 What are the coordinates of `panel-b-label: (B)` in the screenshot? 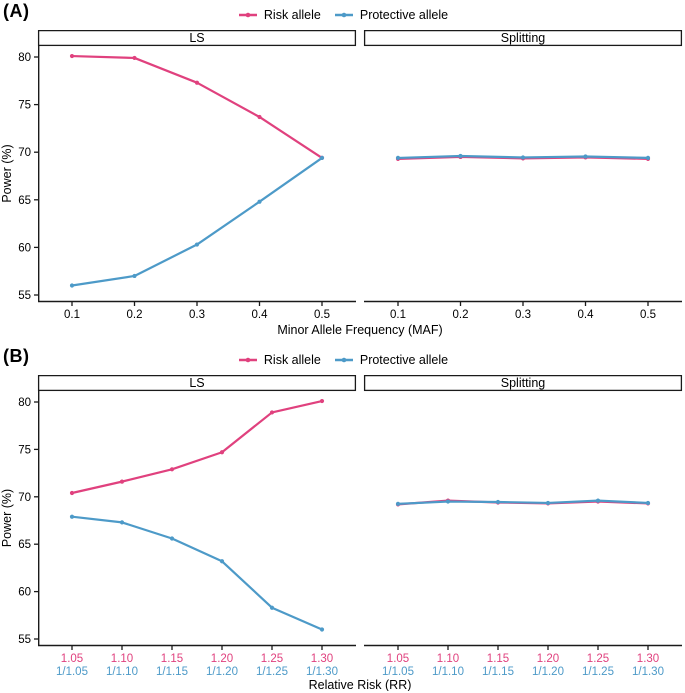 It's located at (16, 356).